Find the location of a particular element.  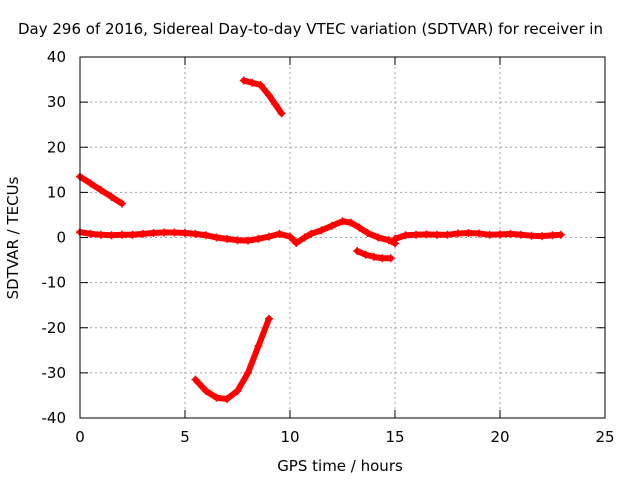

y-tick-label: 0 is located at coordinates (61, 238).